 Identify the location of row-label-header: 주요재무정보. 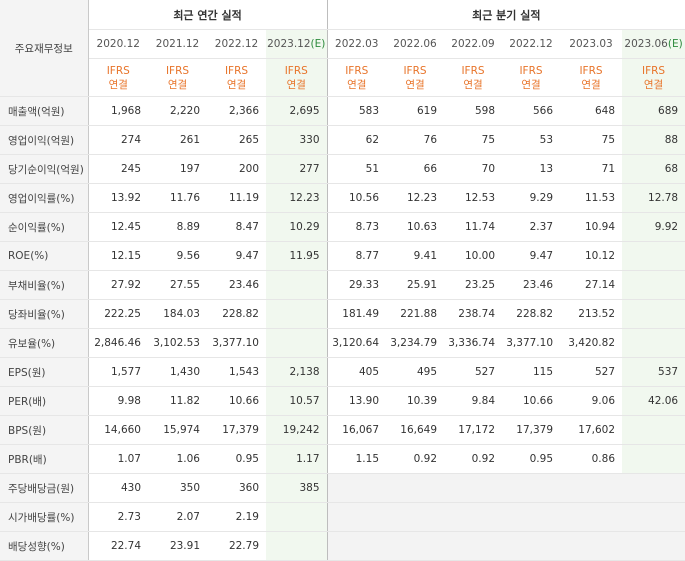
(44, 48).